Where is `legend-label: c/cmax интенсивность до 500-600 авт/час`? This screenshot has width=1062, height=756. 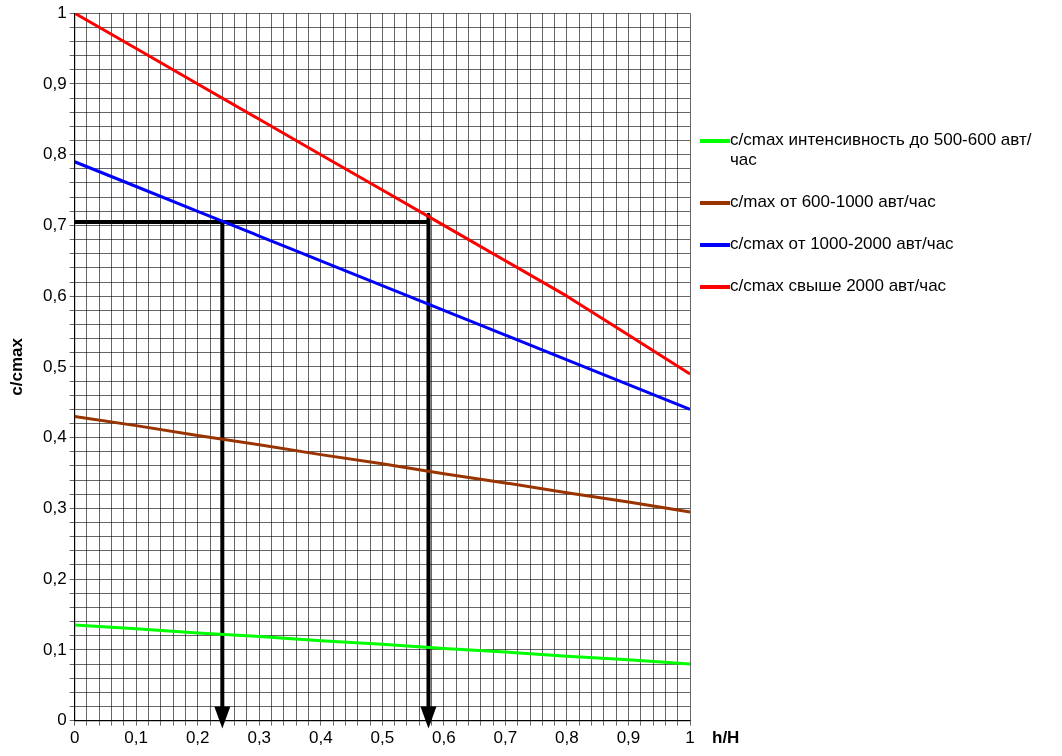 legend-label: c/cmax интенсивность до 500-600 авт/час is located at coordinates (881, 150).